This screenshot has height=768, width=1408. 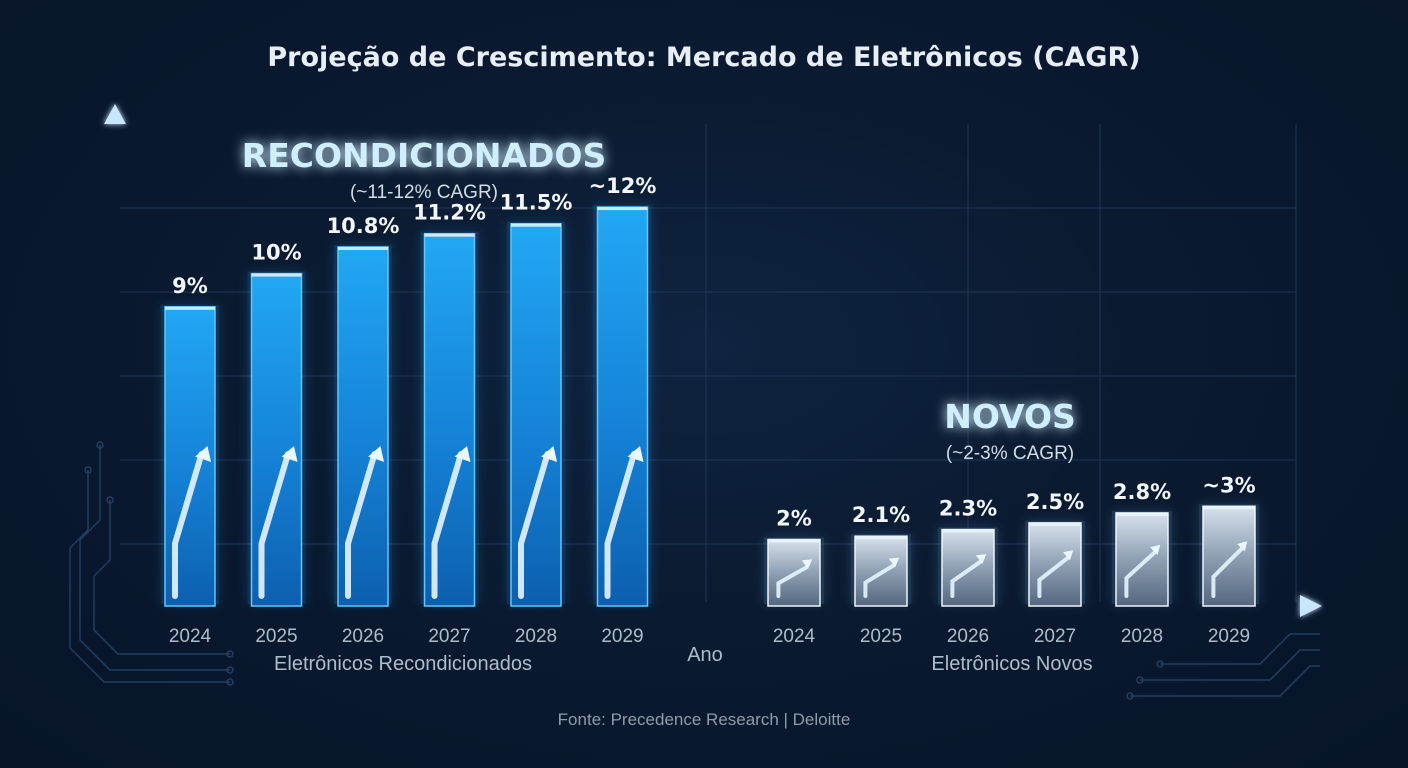 I want to click on bar-value-label: 10.8%, so click(x=363, y=226).